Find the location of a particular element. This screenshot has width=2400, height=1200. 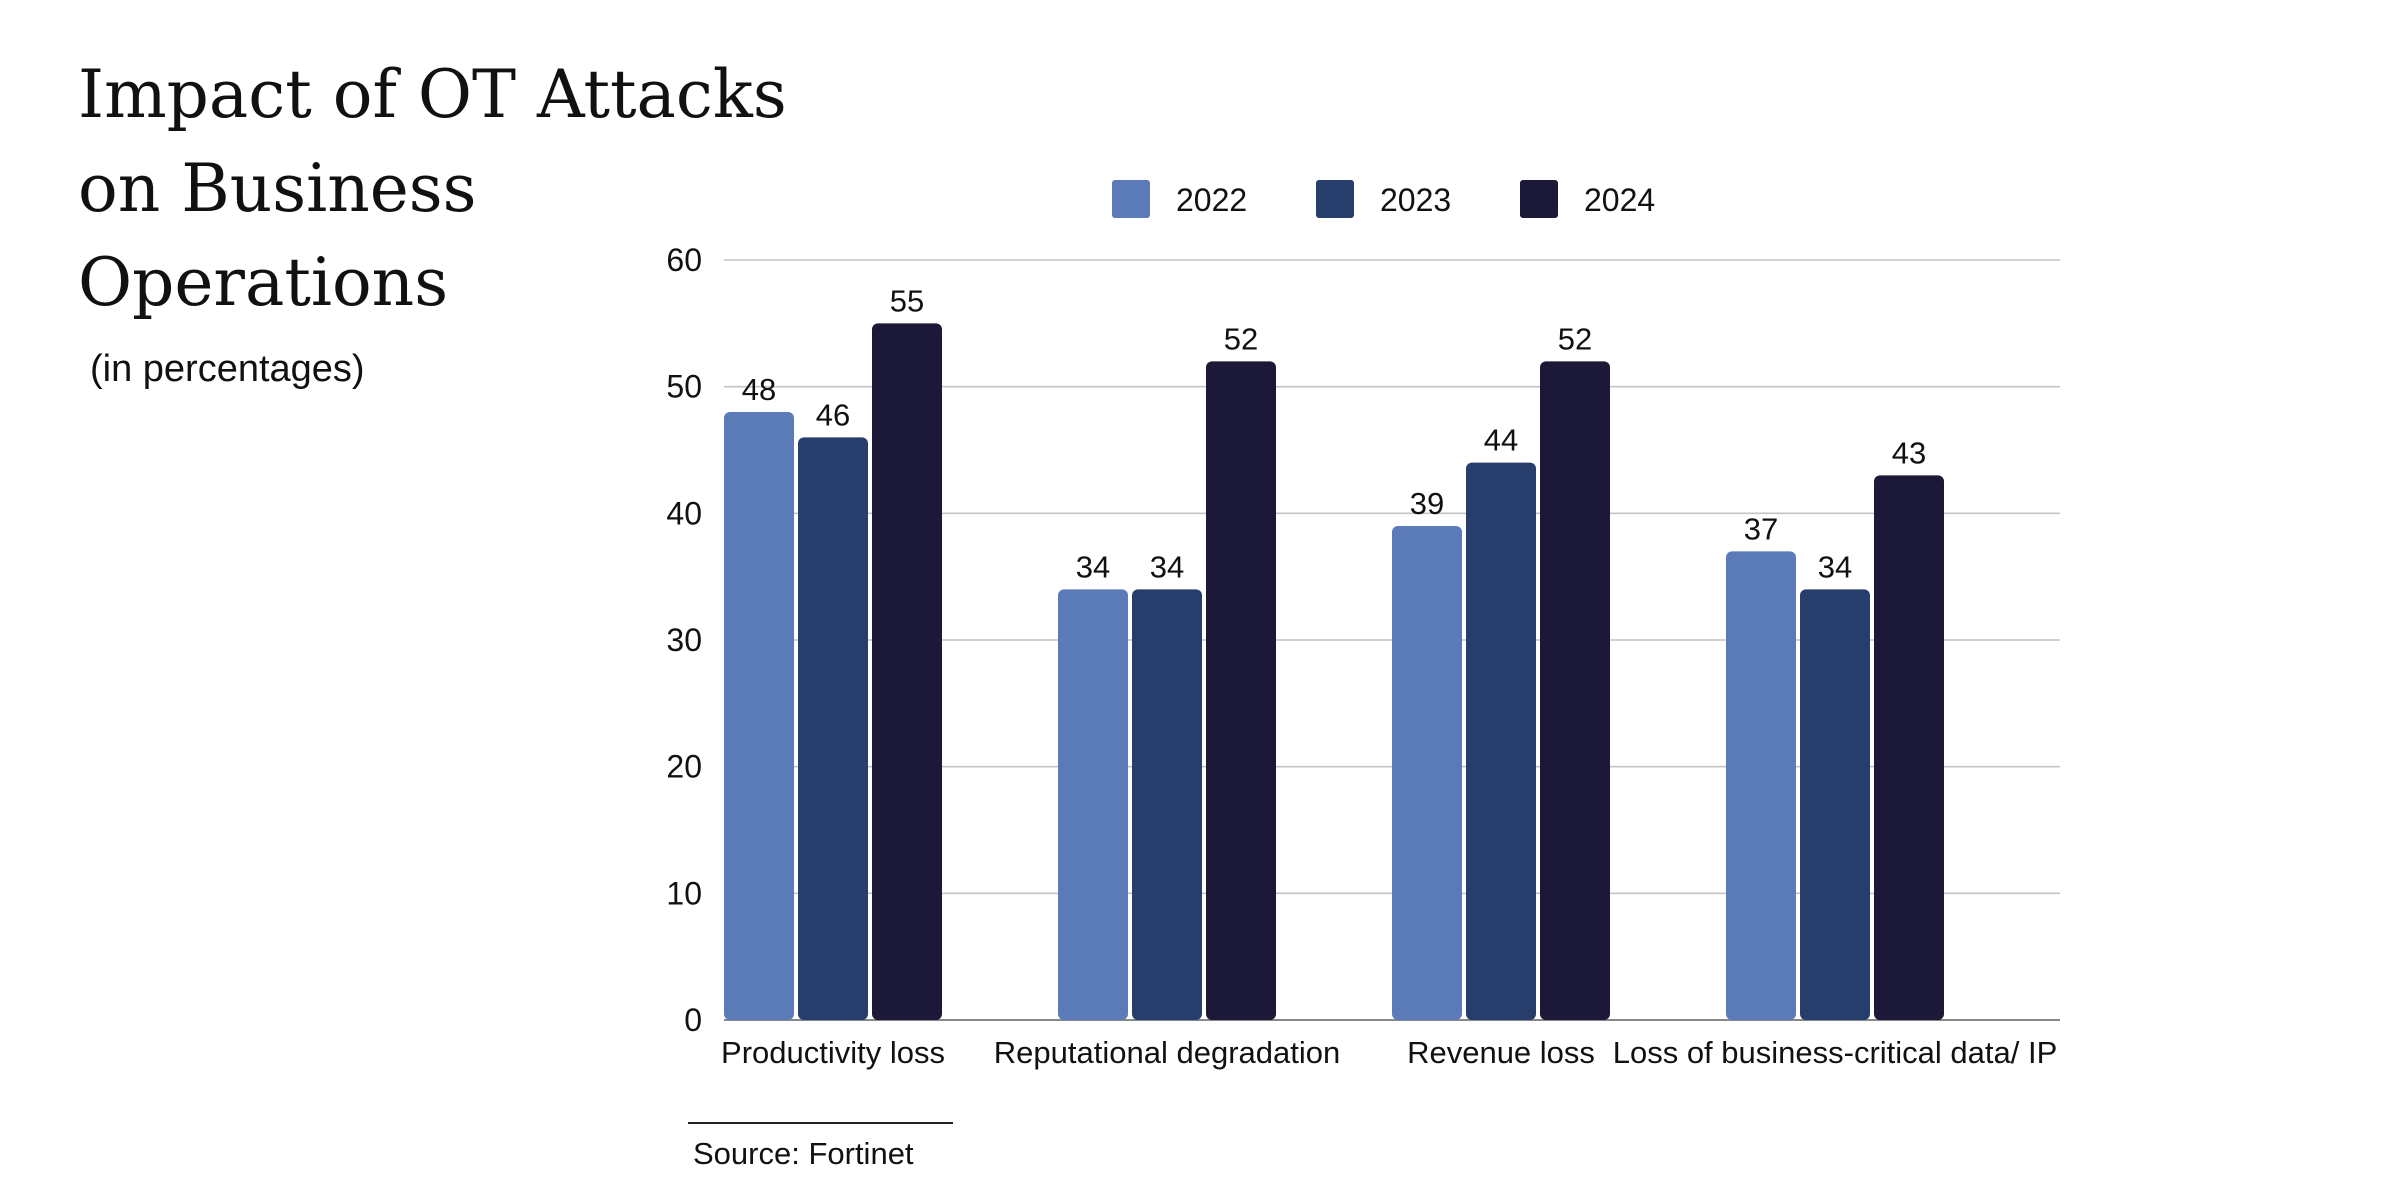

data-label: 44 is located at coordinates (1501, 440).